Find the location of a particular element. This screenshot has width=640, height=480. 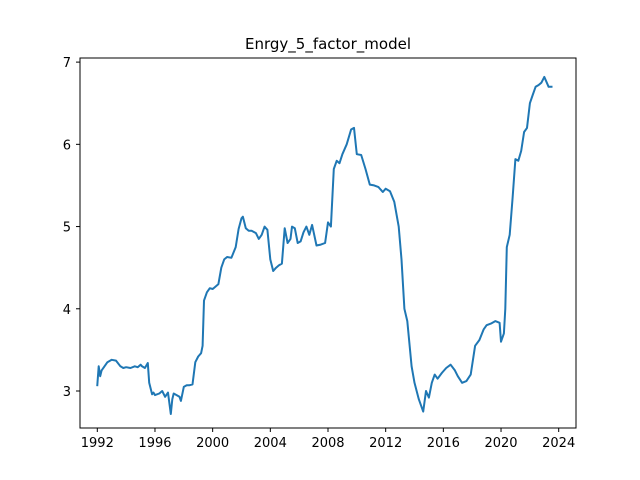

x-tick-label: 2000 is located at coordinates (212, 443).